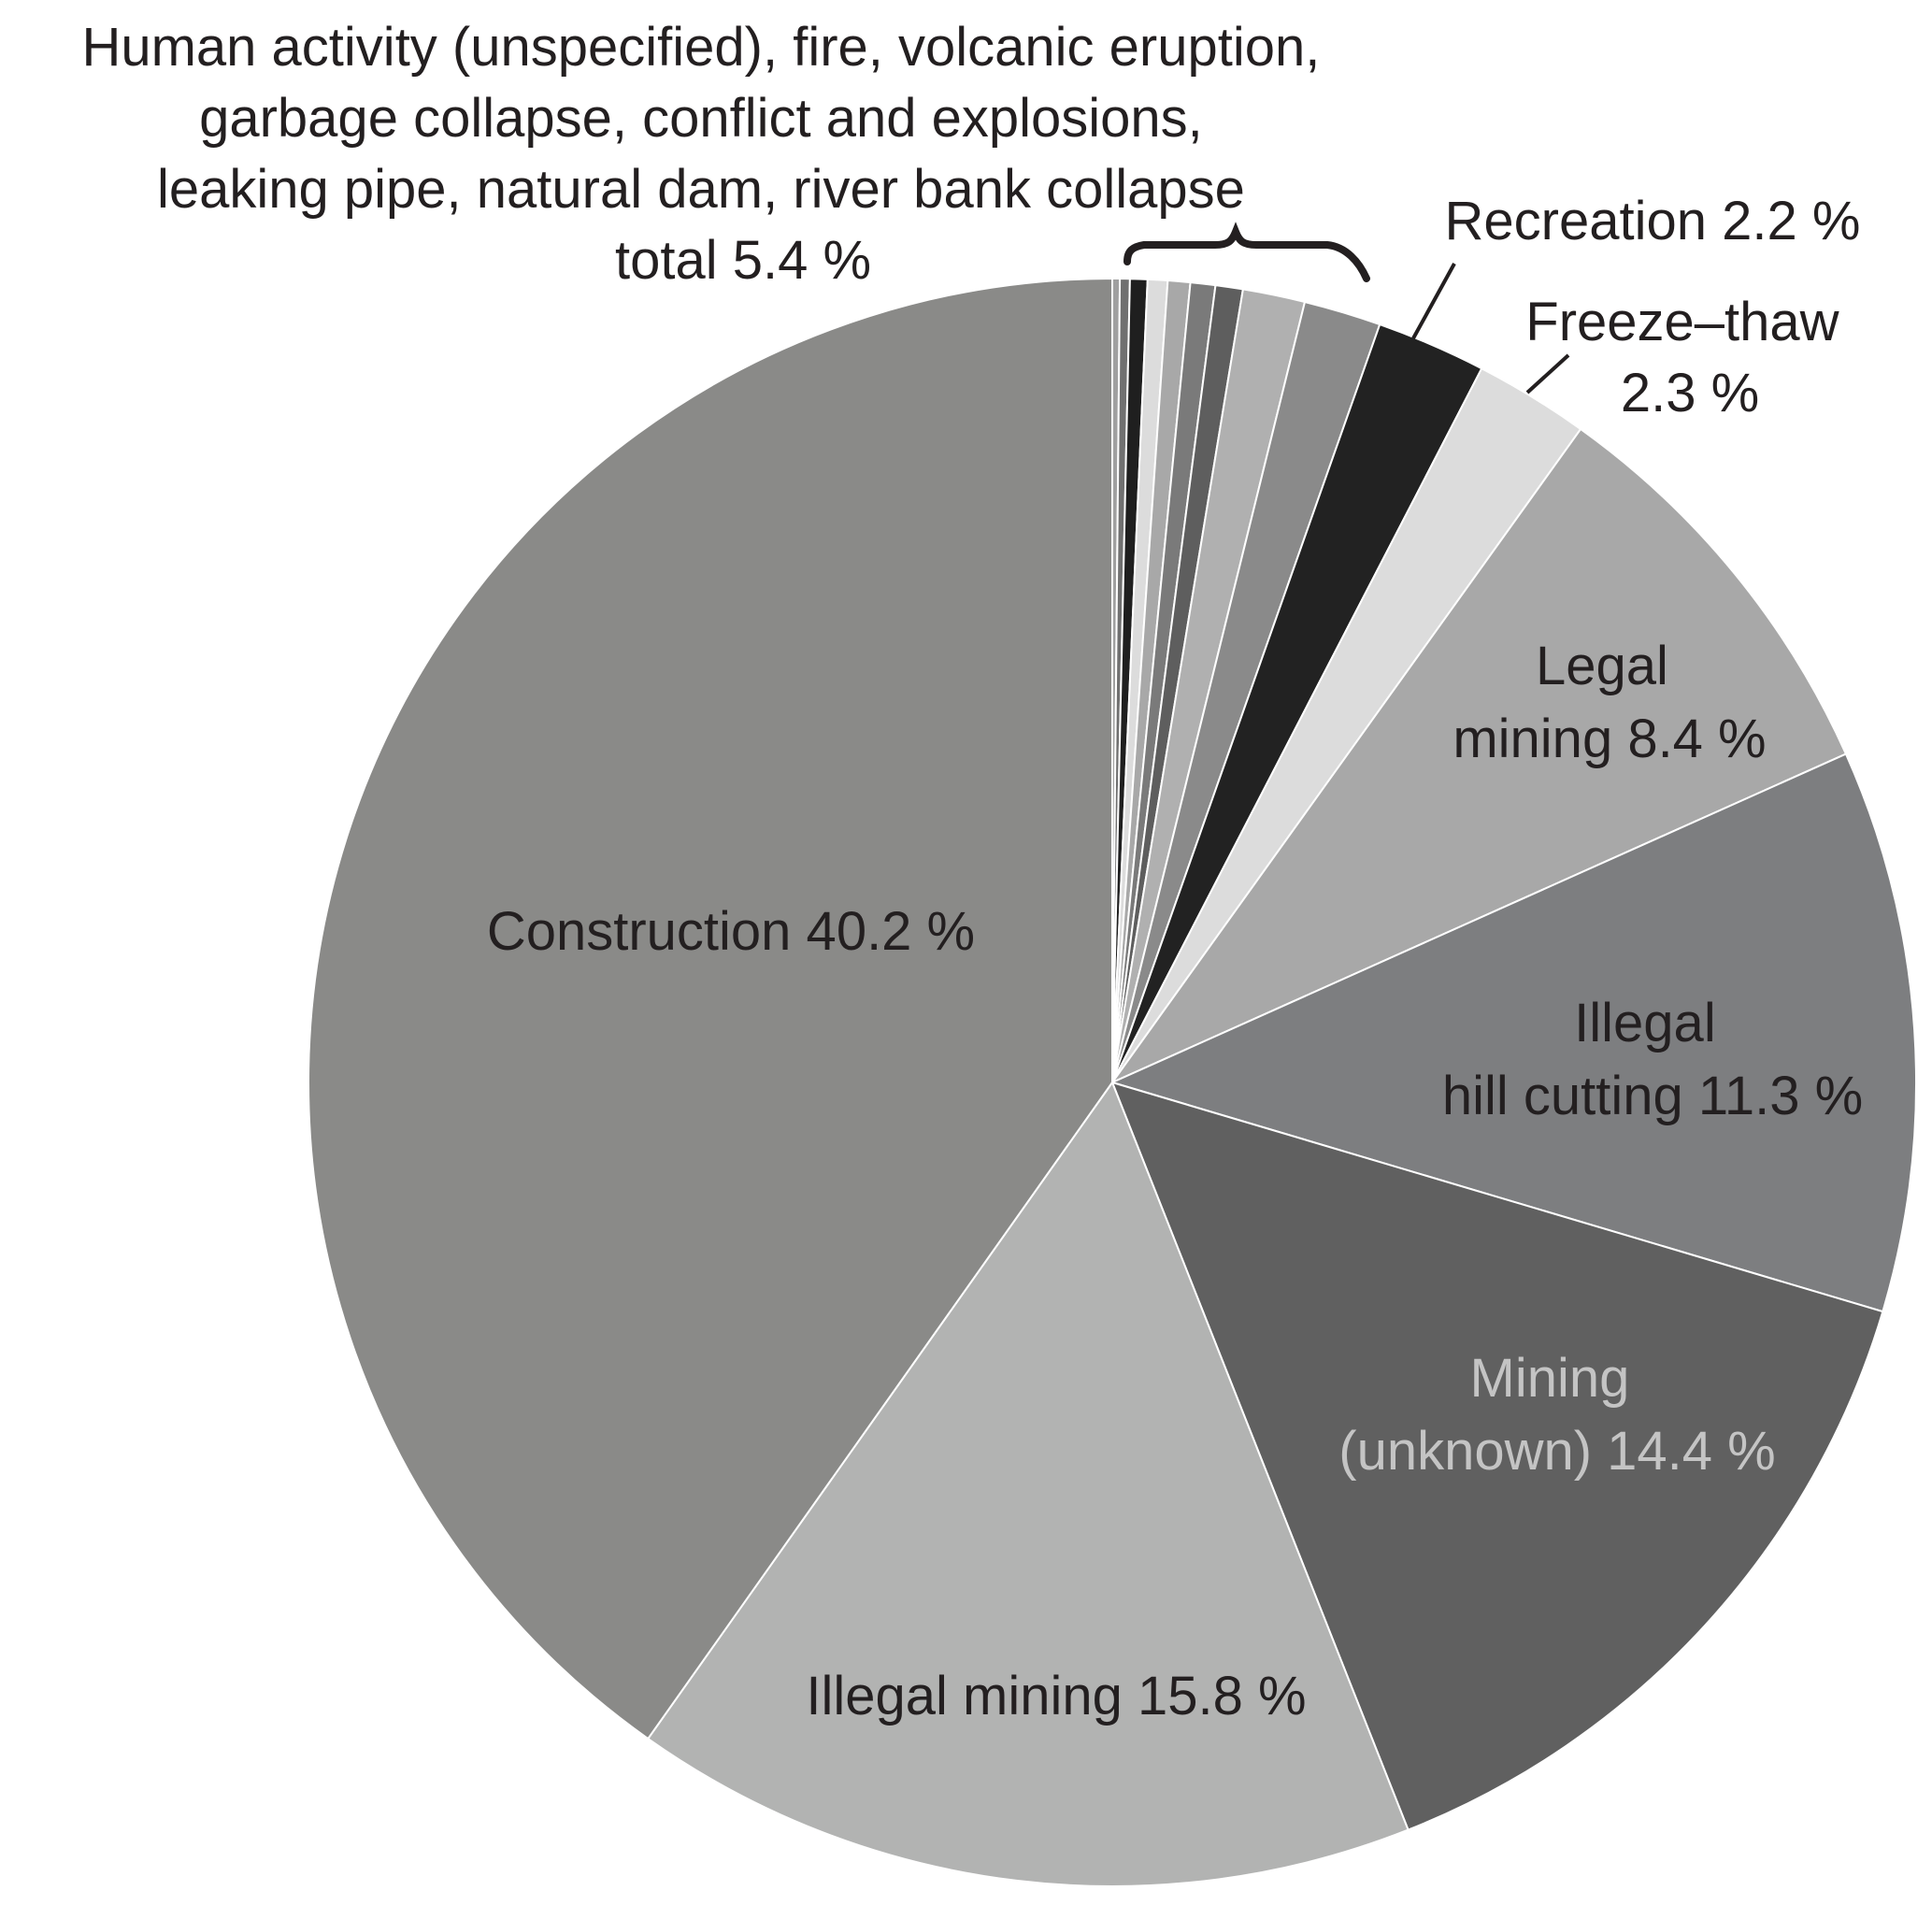  I want to click on recreation-leader-line, so click(1433, 301).